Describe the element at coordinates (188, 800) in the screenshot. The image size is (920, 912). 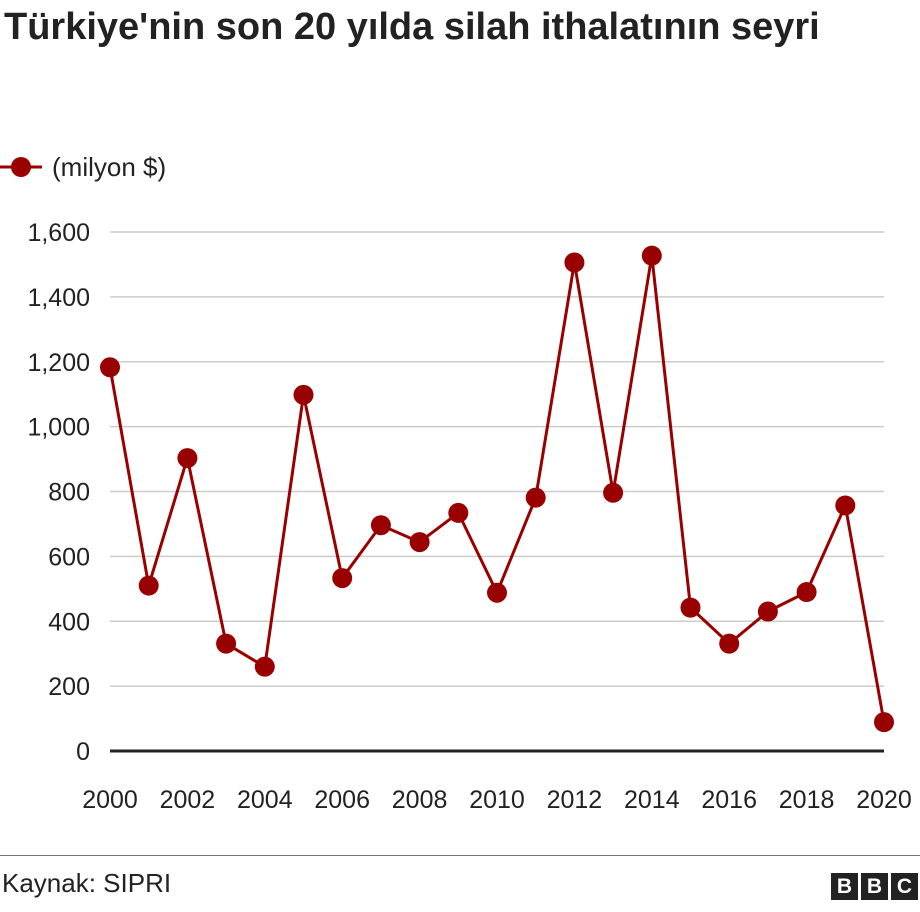
I see `x-tick-label: 2002` at that location.